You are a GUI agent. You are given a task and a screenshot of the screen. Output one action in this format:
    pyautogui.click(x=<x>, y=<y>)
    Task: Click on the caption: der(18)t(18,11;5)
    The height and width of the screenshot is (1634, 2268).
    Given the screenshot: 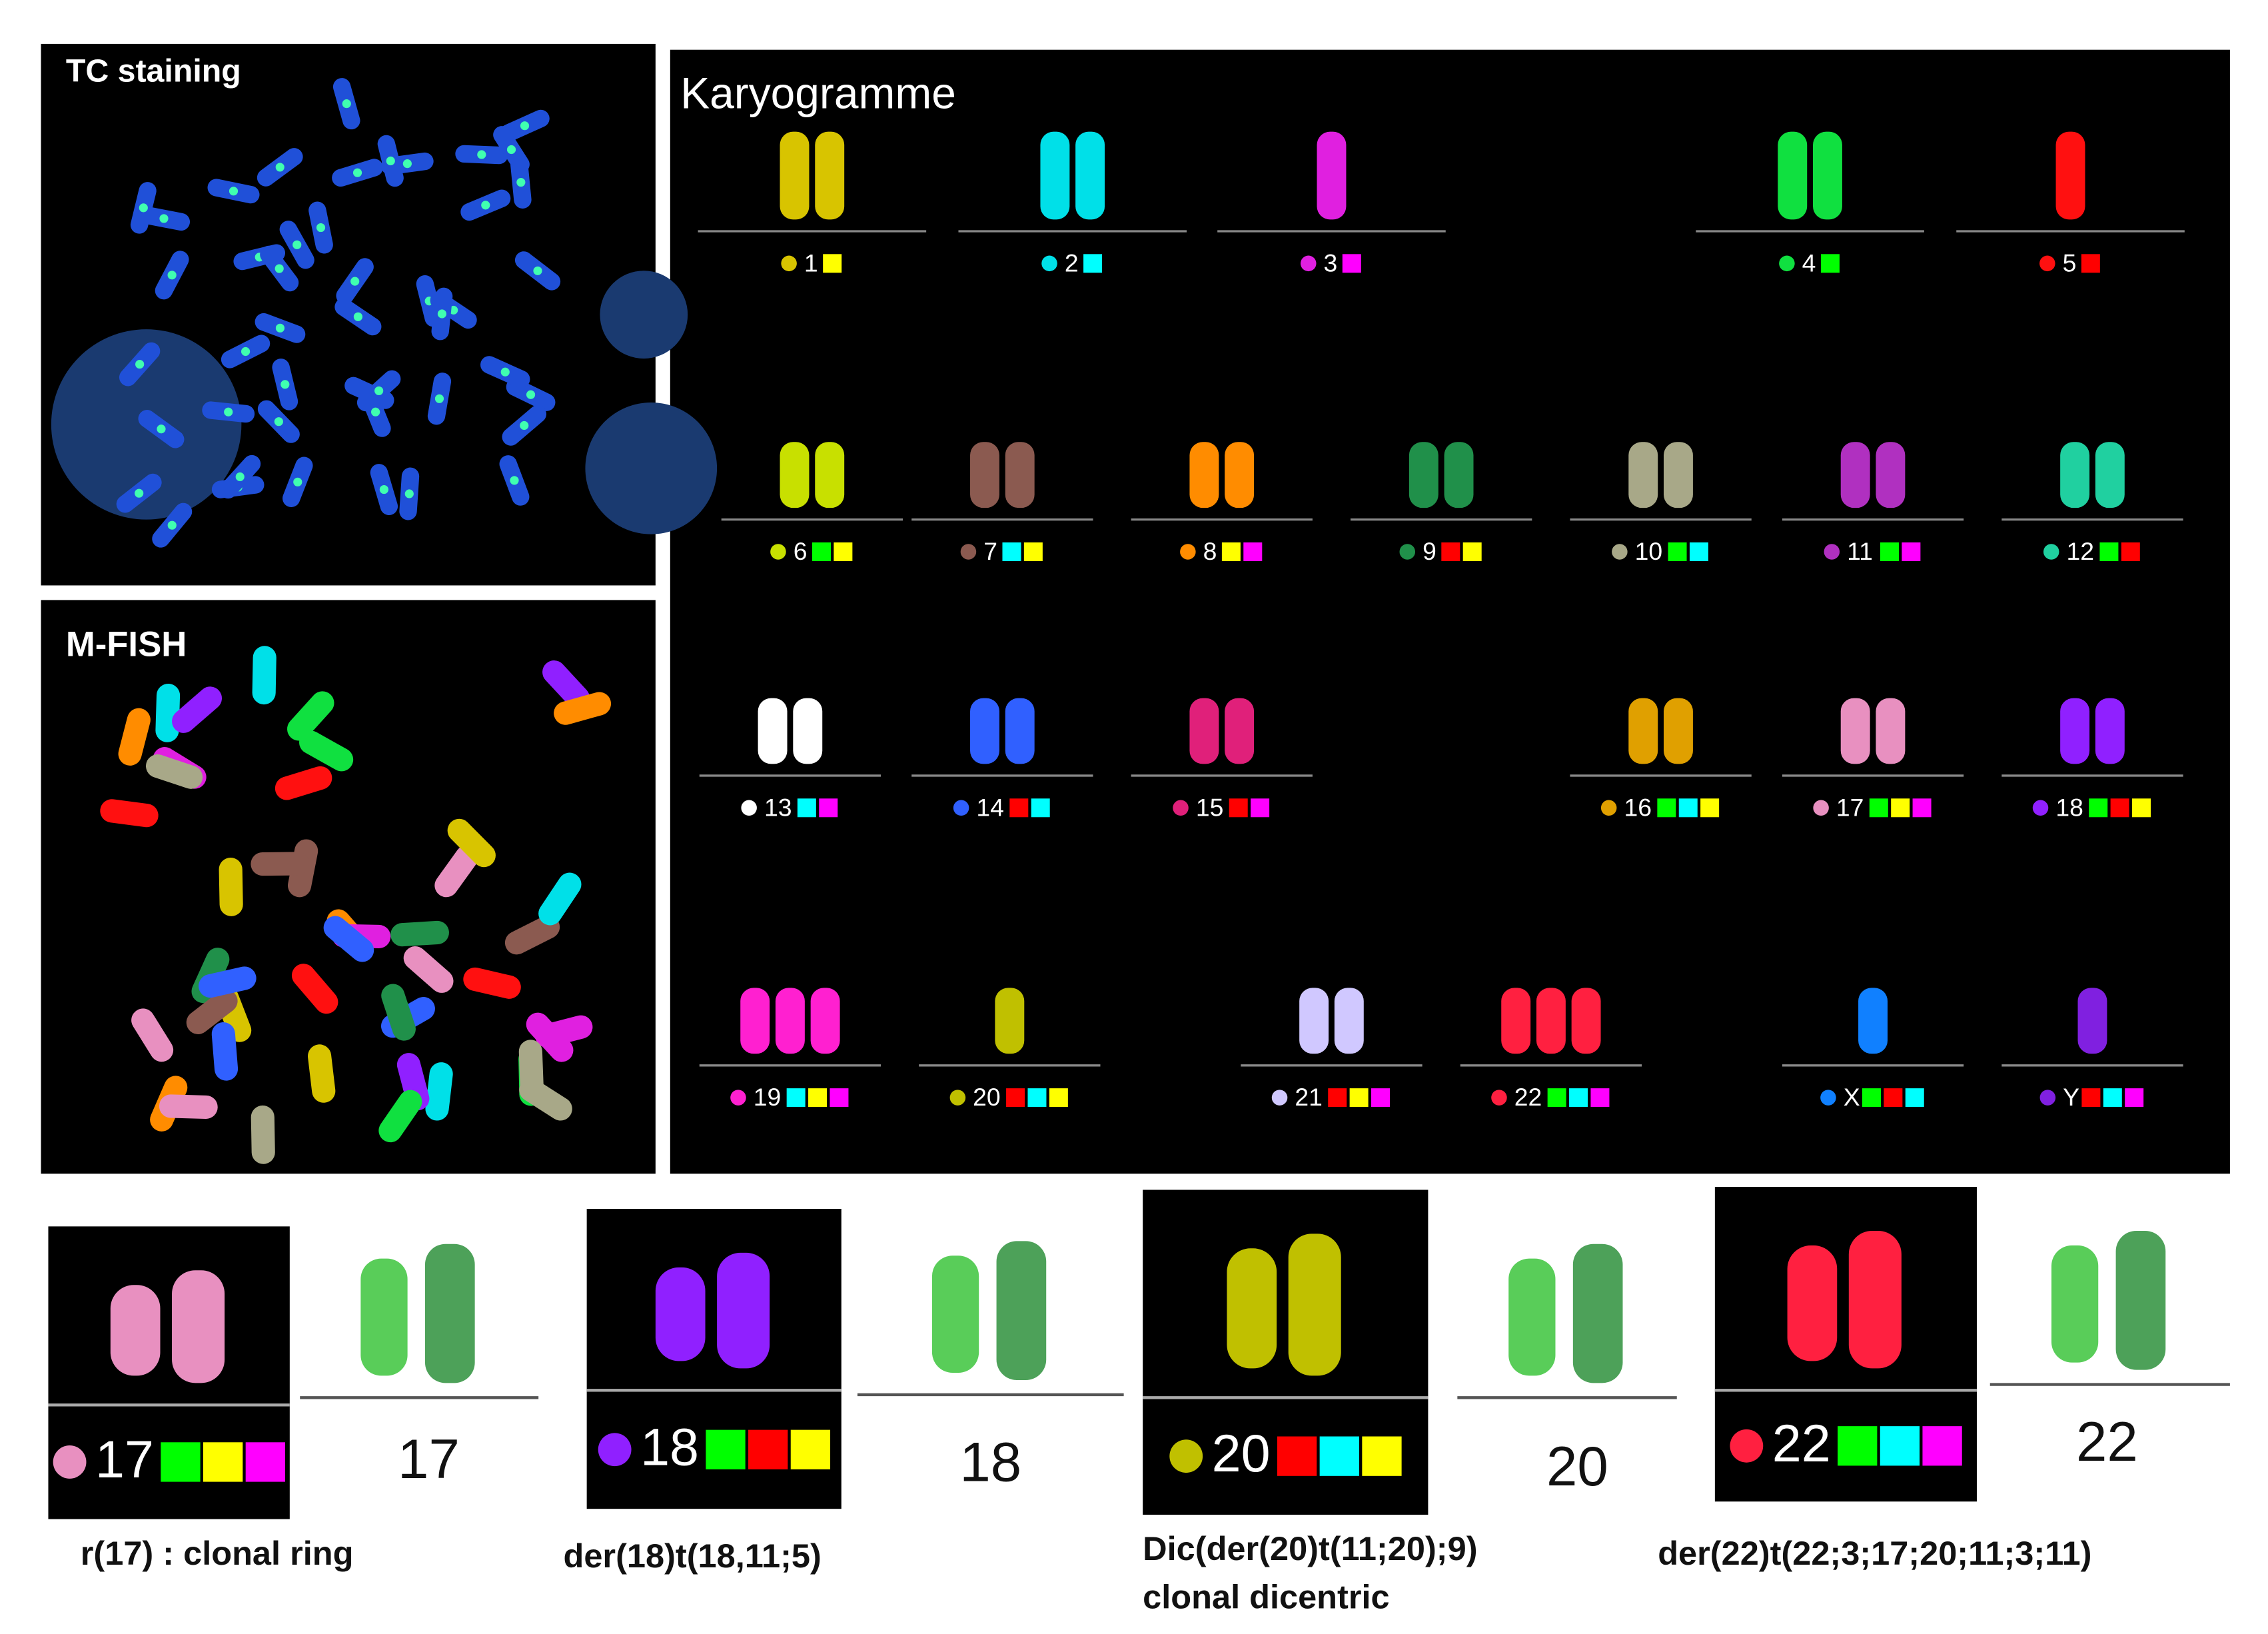 What is the action you would take?
    pyautogui.click(x=693, y=1556)
    